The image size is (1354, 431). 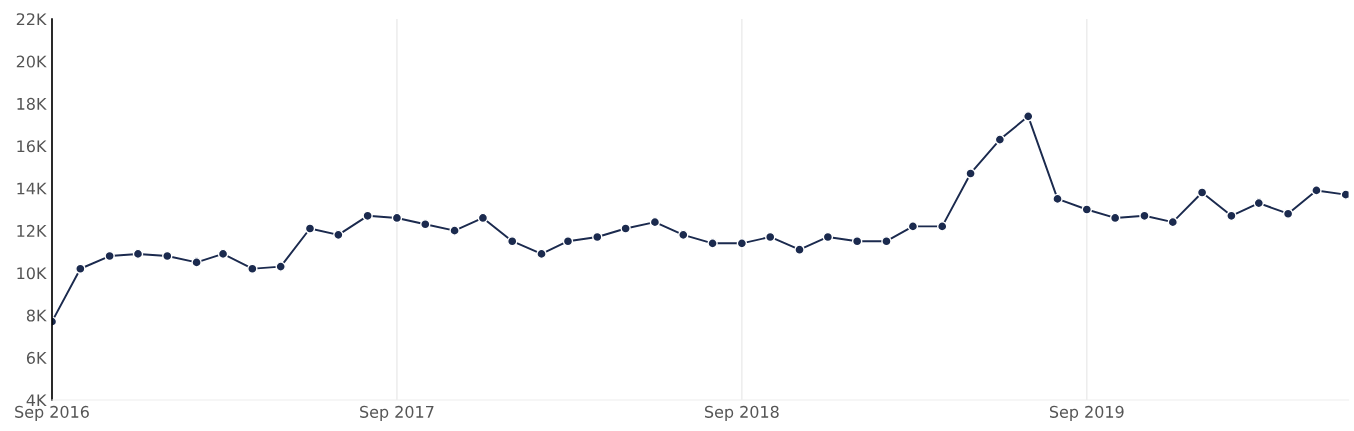 I want to click on y-tick-label: 22K, so click(x=31, y=19).